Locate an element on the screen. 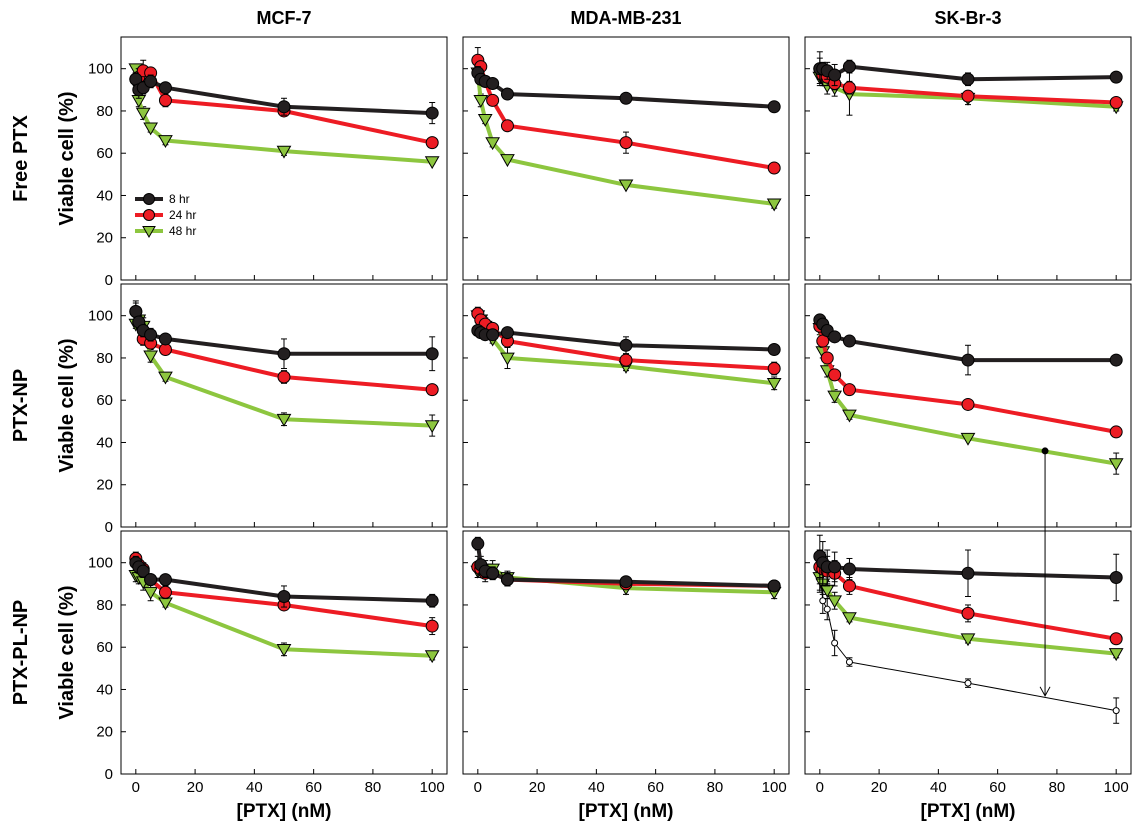  panel-mcf-7-free-ptx: 0 20 40 60 80 100 8 hr 24 hr 48 hr is located at coordinates (268, 162).